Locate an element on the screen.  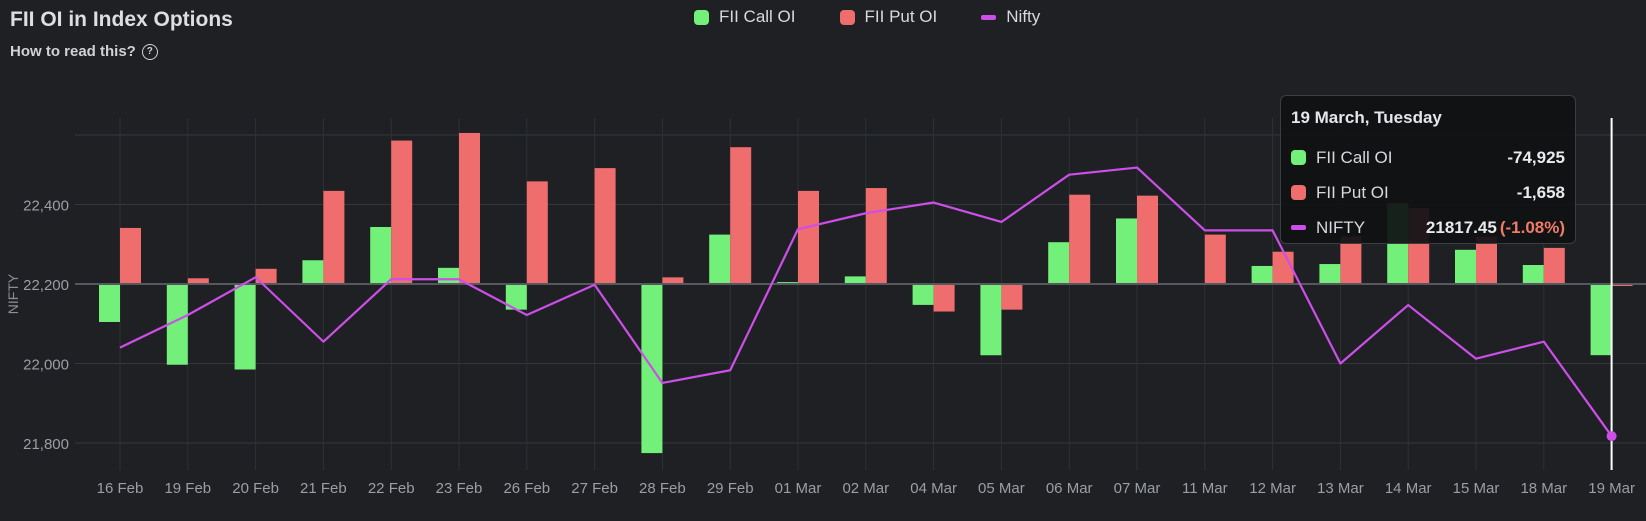
x-tick-label: 06 Mar is located at coordinates (1069, 488).